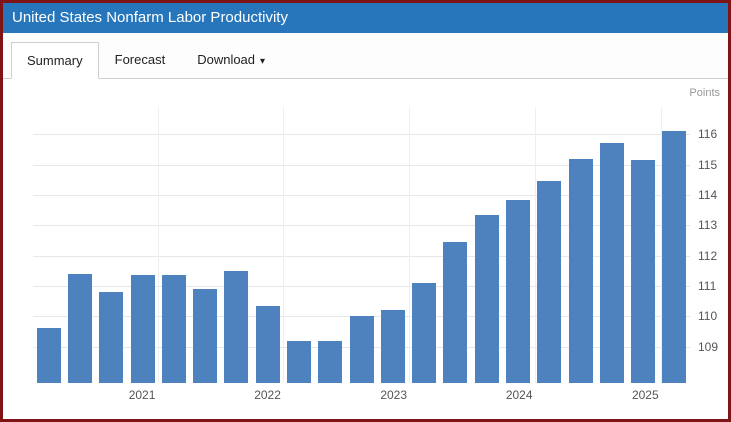 Image resolution: width=731 pixels, height=422 pixels. Describe the element at coordinates (707, 285) in the screenshot. I see `y-axis-tick-label: 111` at that location.